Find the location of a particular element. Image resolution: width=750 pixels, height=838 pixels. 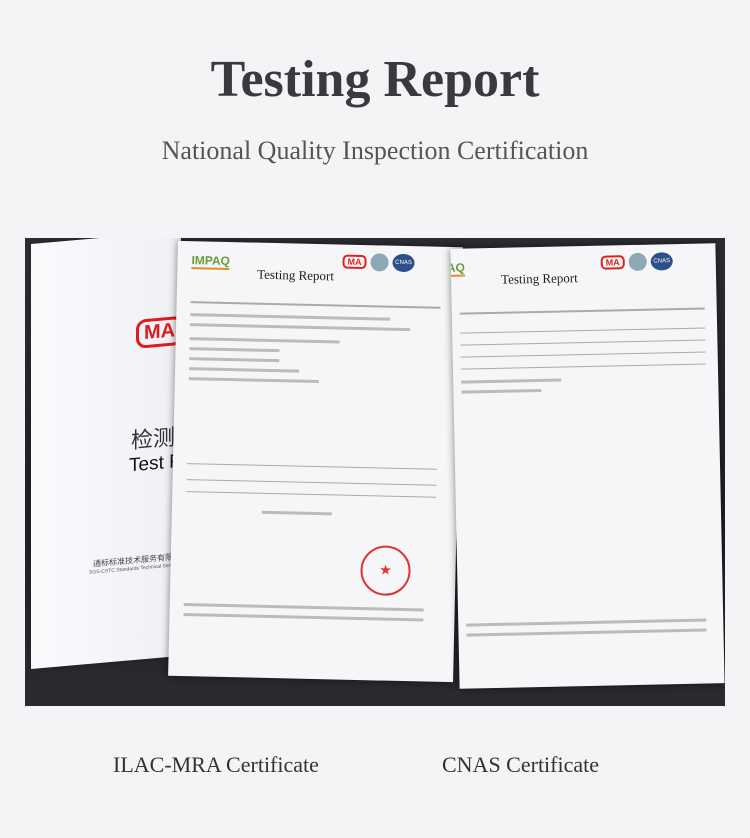

caption-ilac: ILAC-MRA Certificate is located at coordinates (216, 764).